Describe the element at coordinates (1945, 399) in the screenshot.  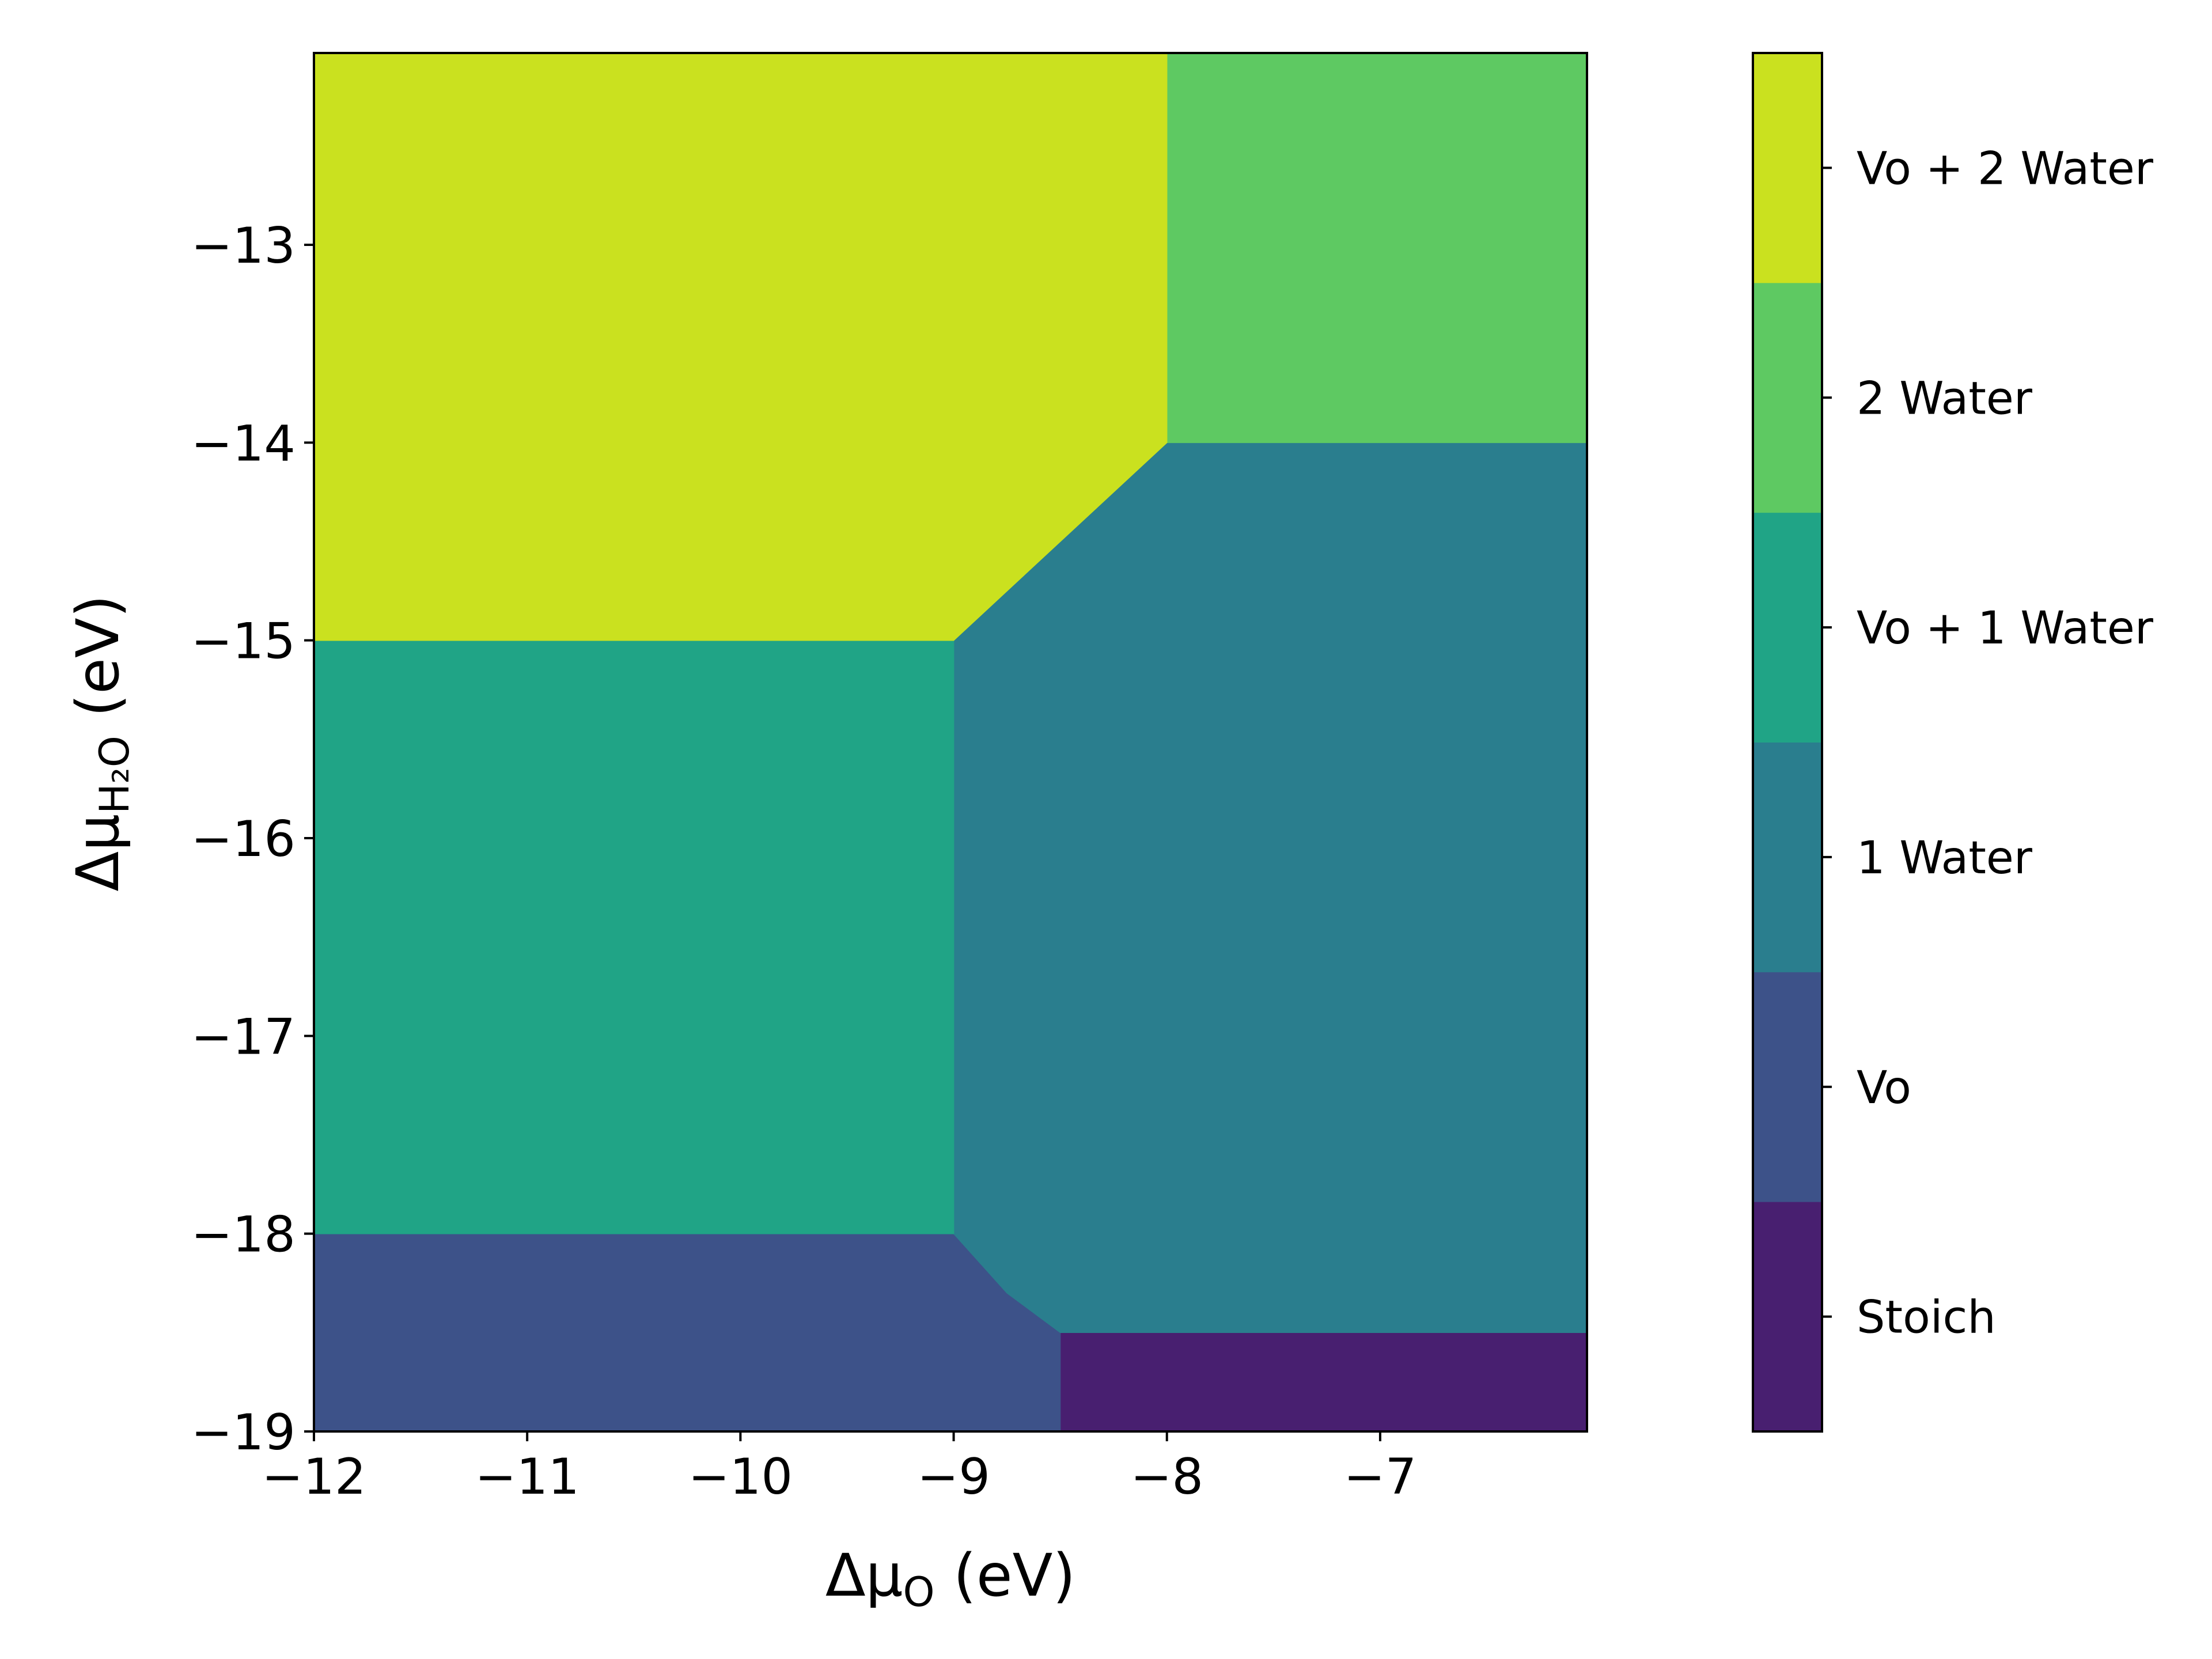
I see `colorbar-label-2-water: 2 Water` at that location.